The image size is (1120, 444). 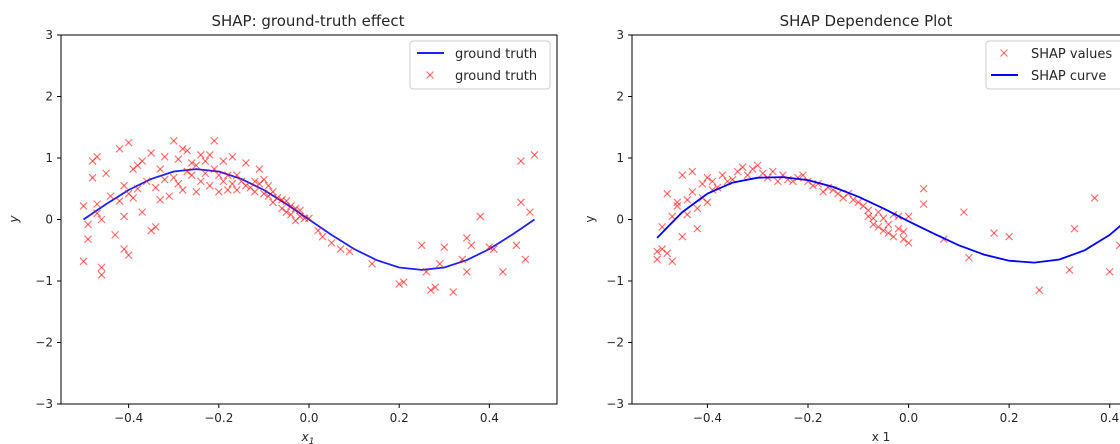 I want to click on right-chart-series, so click(x=886, y=228).